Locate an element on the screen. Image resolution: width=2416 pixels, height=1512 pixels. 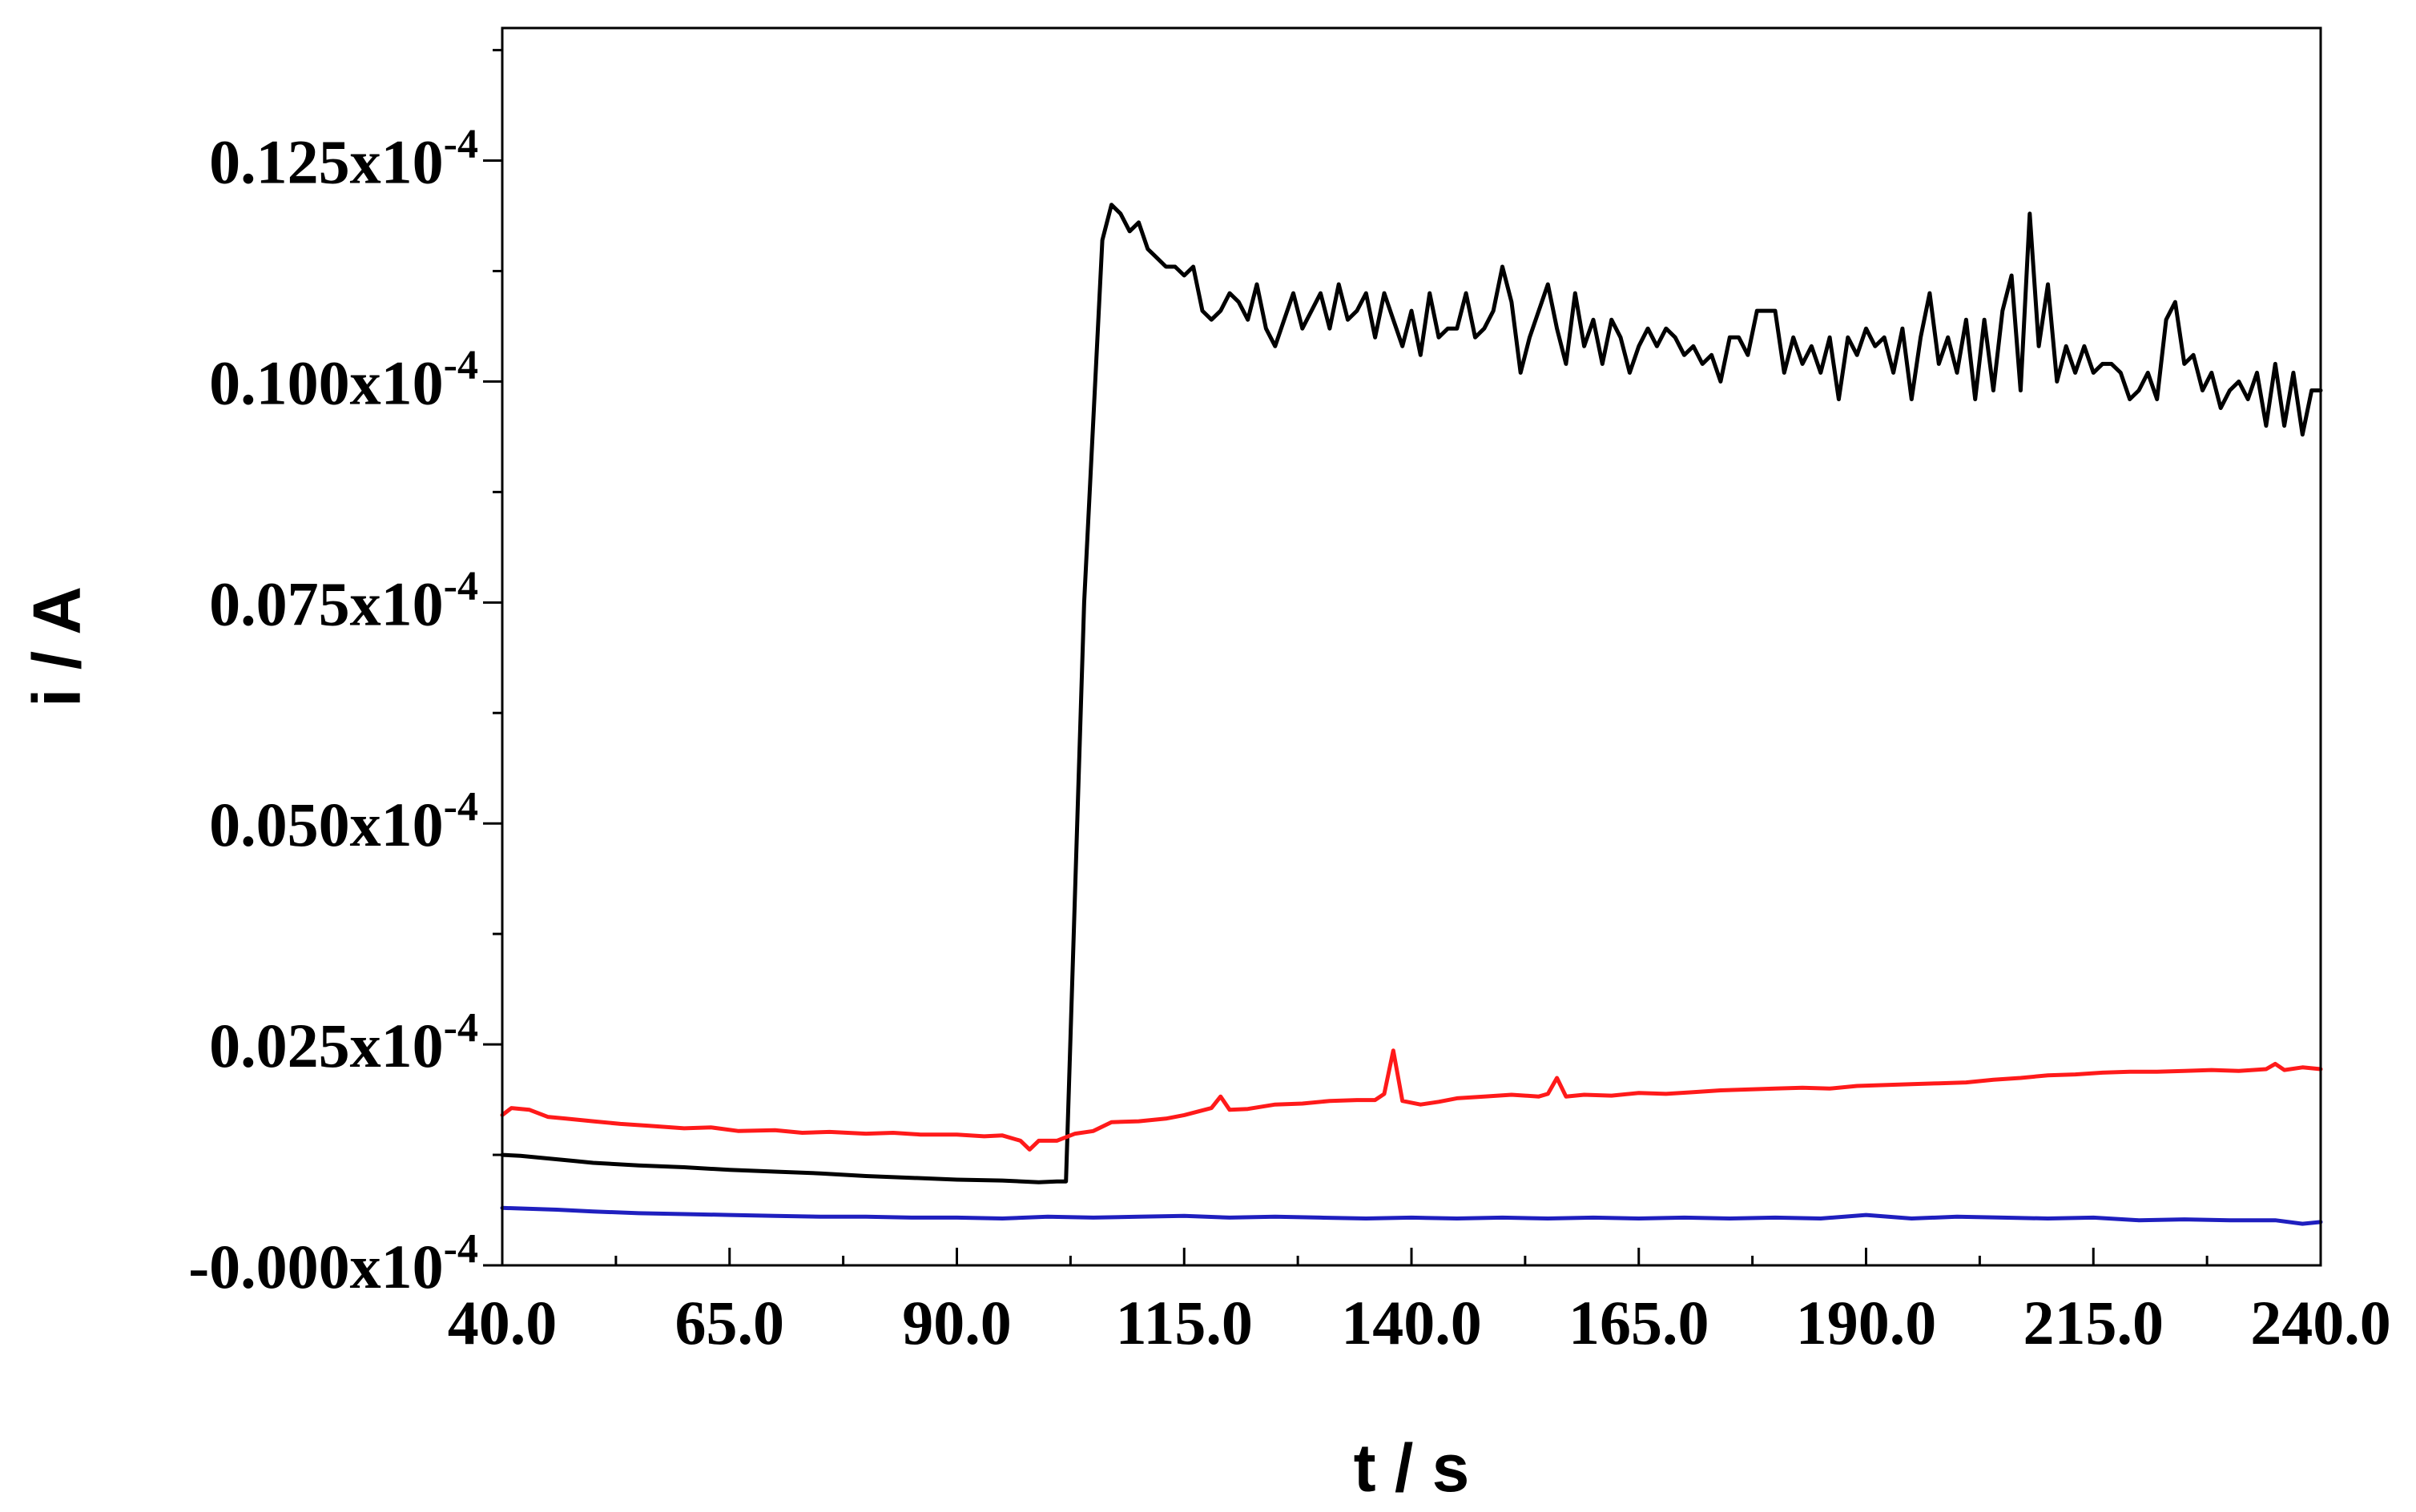
x-axis-title: t / s is located at coordinates (1412, 1468).